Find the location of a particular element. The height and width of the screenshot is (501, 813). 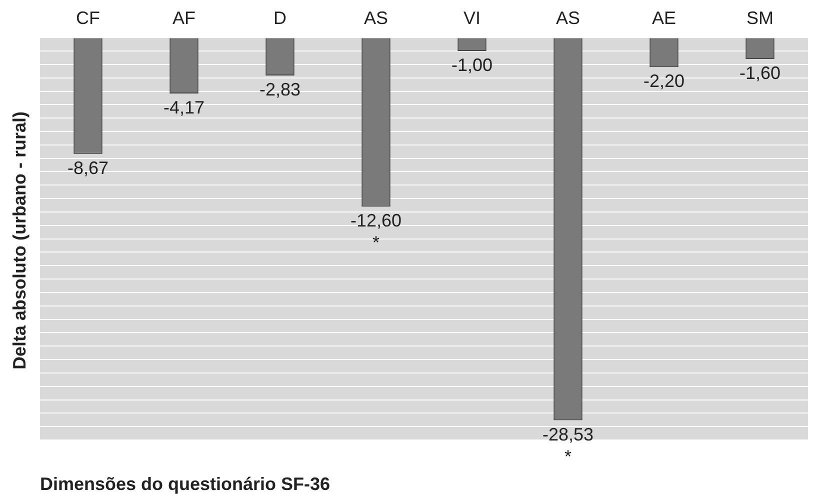

x-tick-label: VI is located at coordinates (472, 18).